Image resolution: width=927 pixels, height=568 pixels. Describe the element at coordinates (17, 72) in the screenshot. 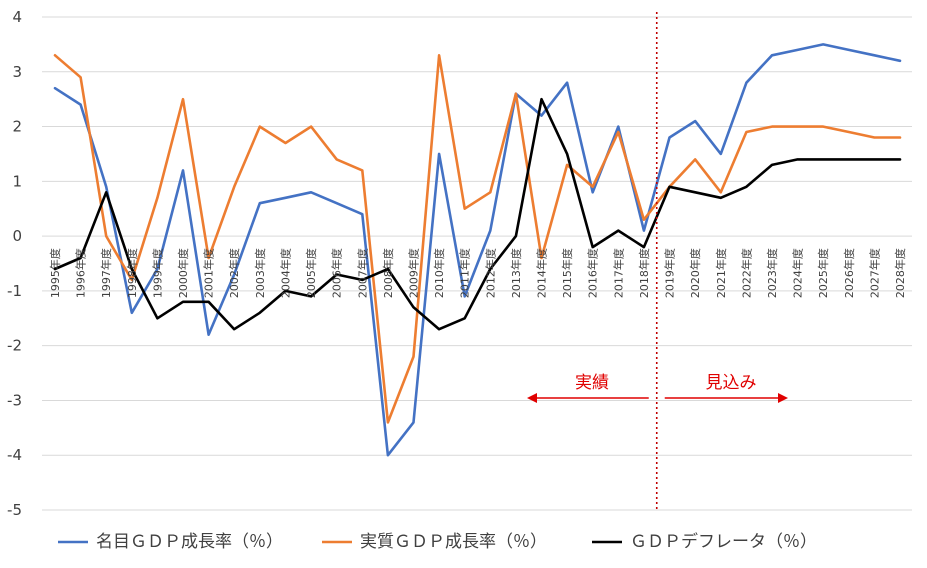

I see `y-tick-label: 3` at that location.